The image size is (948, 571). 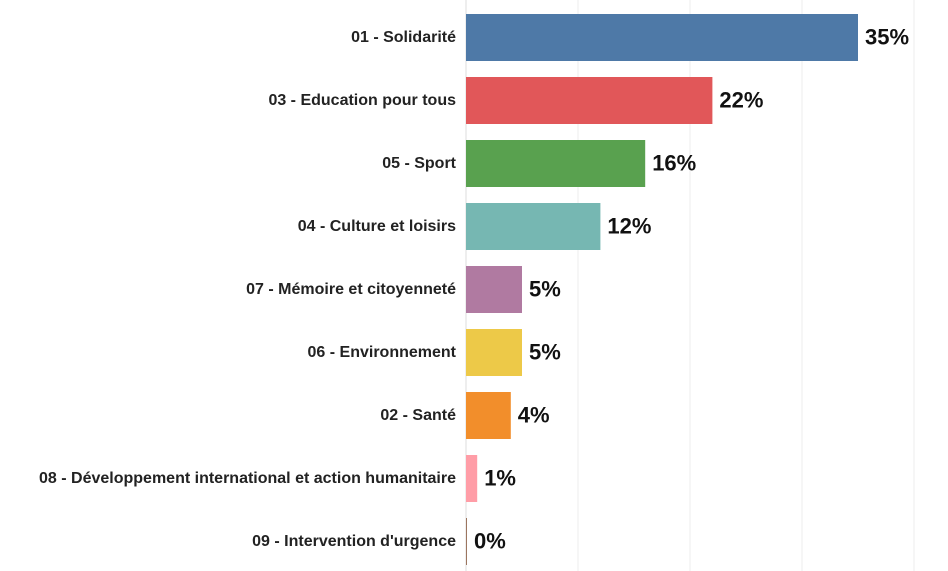 What do you see at coordinates (362, 100) in the screenshot?
I see `category-label: 03 - Education pour tous` at bounding box center [362, 100].